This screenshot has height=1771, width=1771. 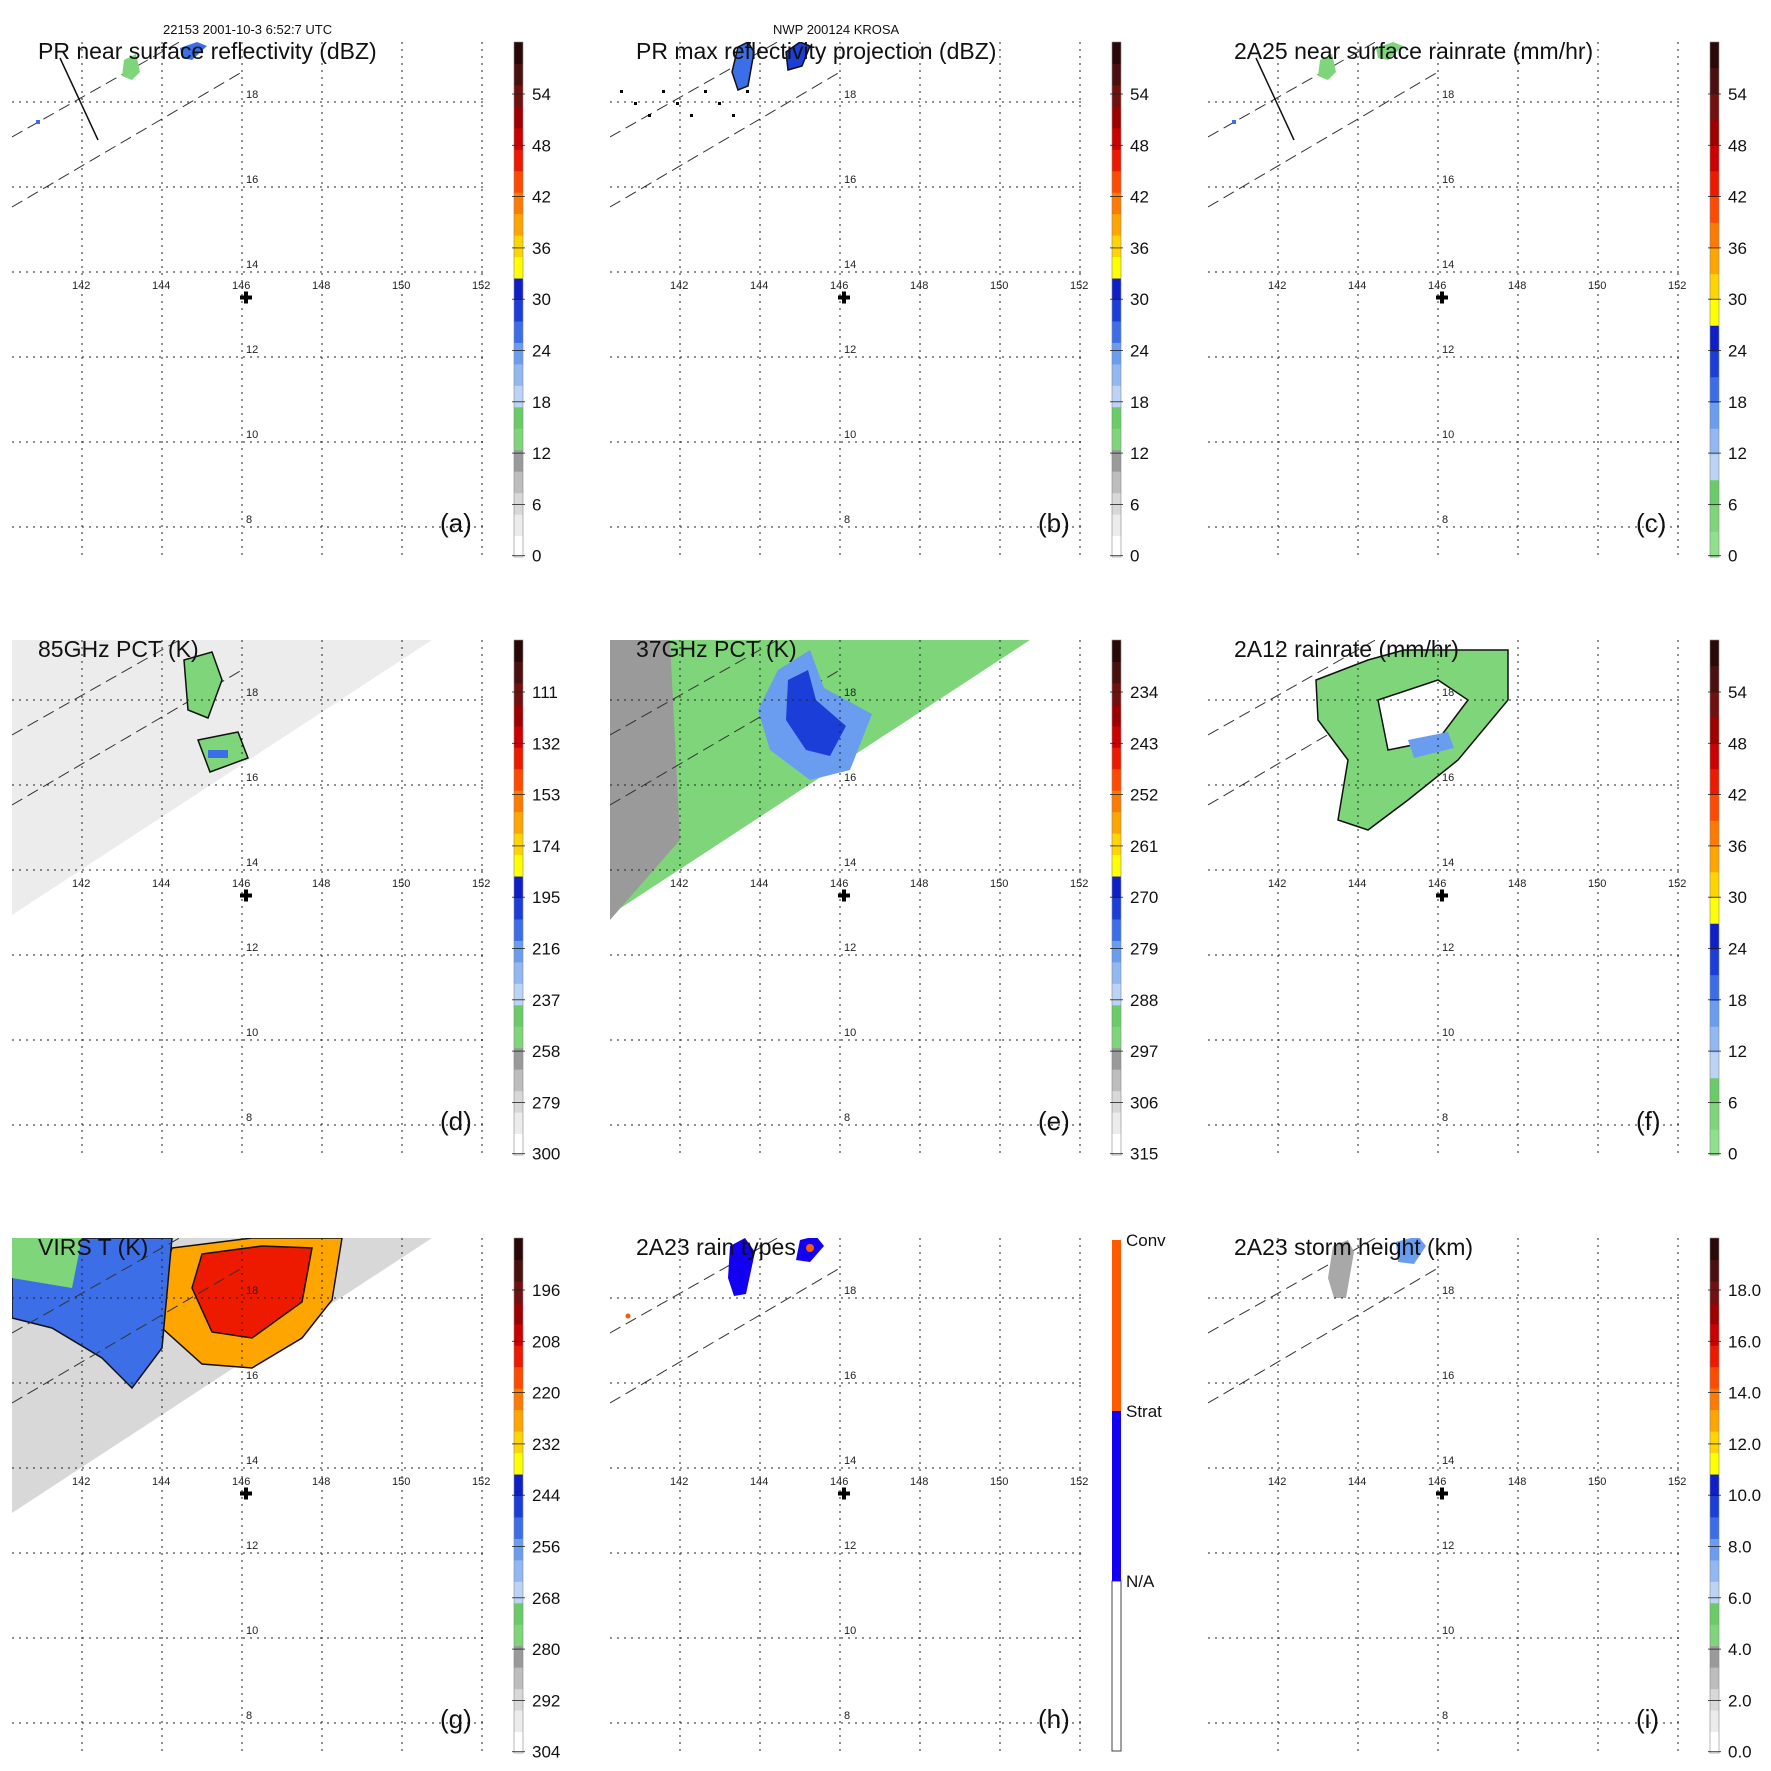 I want to click on colorbar-tick-label: 288, so click(x=1144, y=1000).